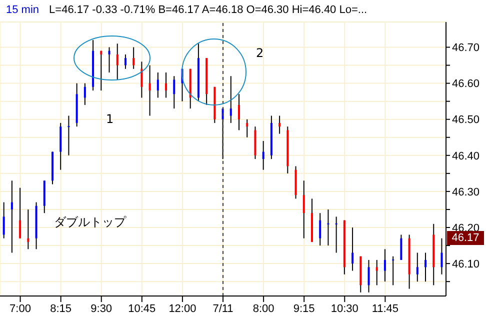 Image resolution: width=486 pixels, height=328 pixels. Describe the element at coordinates (142, 308) in the screenshot. I see `x-tick-label: 10:45` at that location.